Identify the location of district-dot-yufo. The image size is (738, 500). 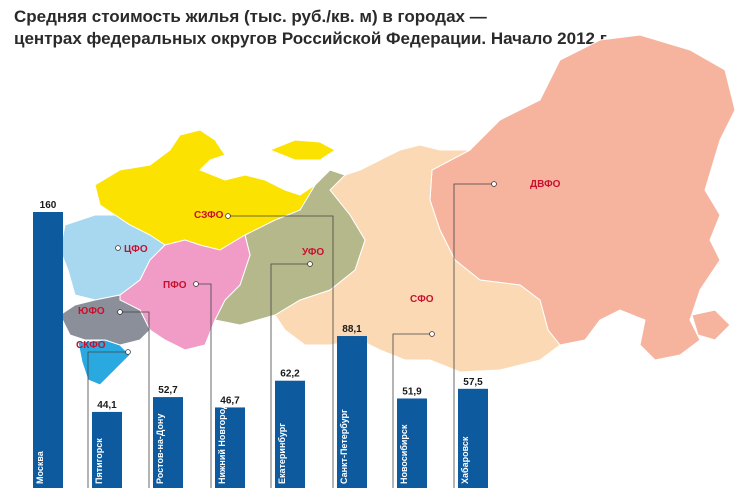
(120, 312).